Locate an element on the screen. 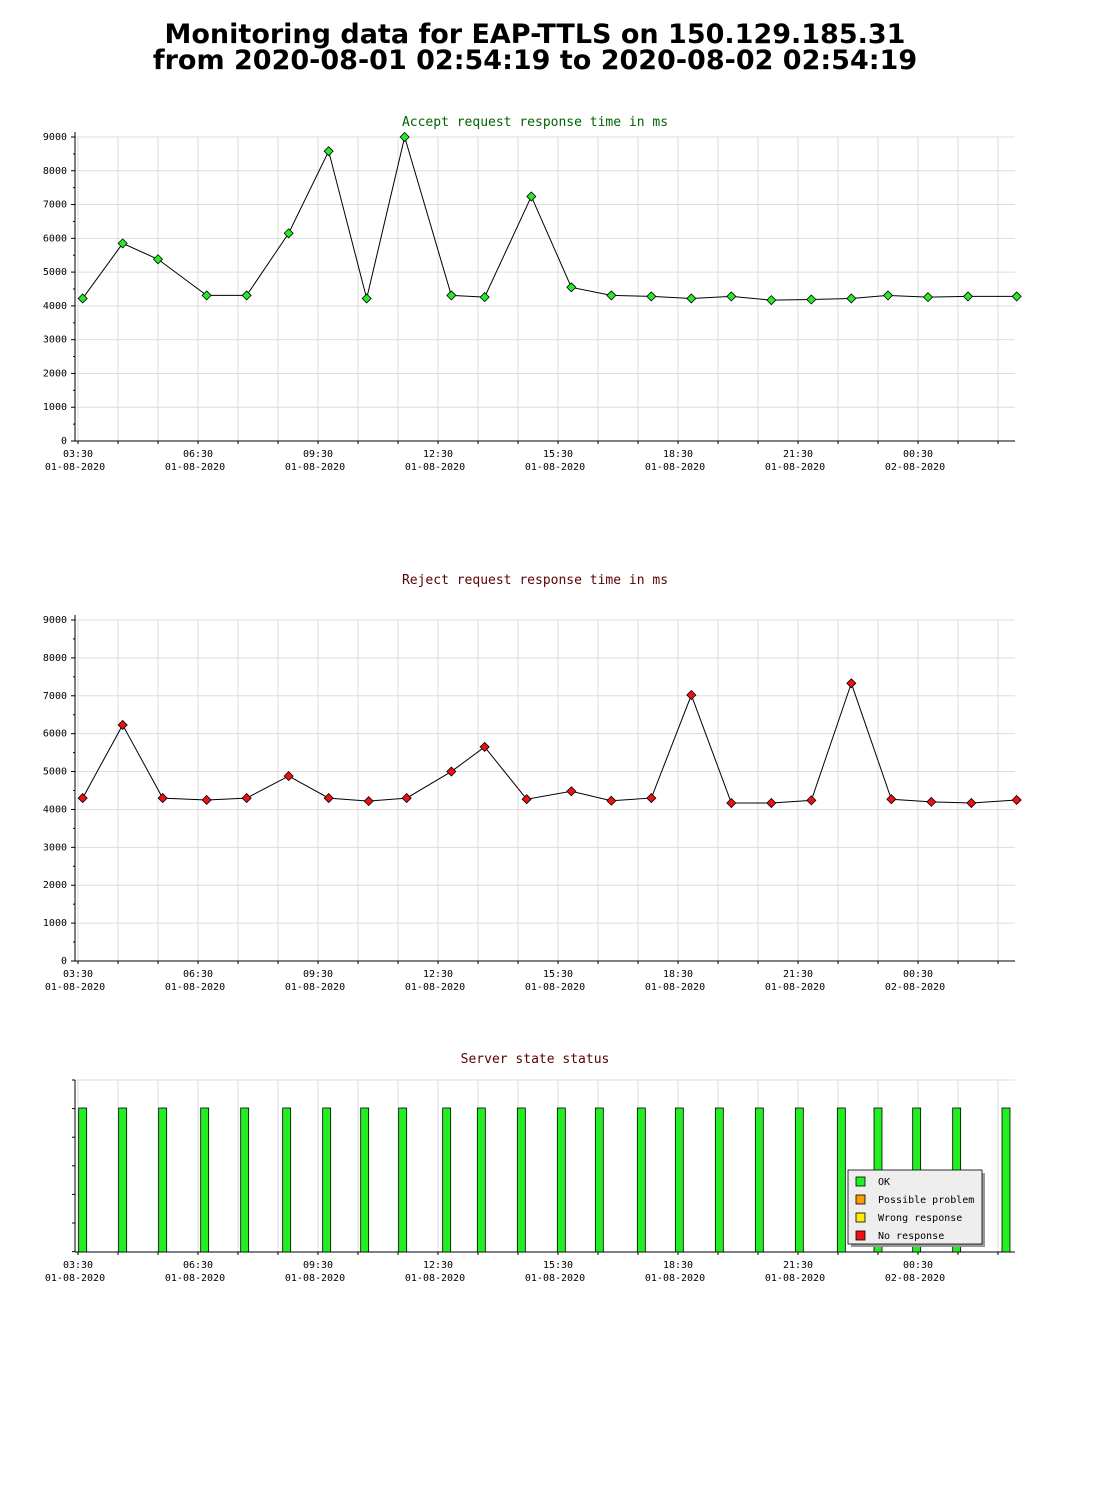 The image size is (1100, 1500). status-x-tick-label-time: 00:30 is located at coordinates (918, 1265).